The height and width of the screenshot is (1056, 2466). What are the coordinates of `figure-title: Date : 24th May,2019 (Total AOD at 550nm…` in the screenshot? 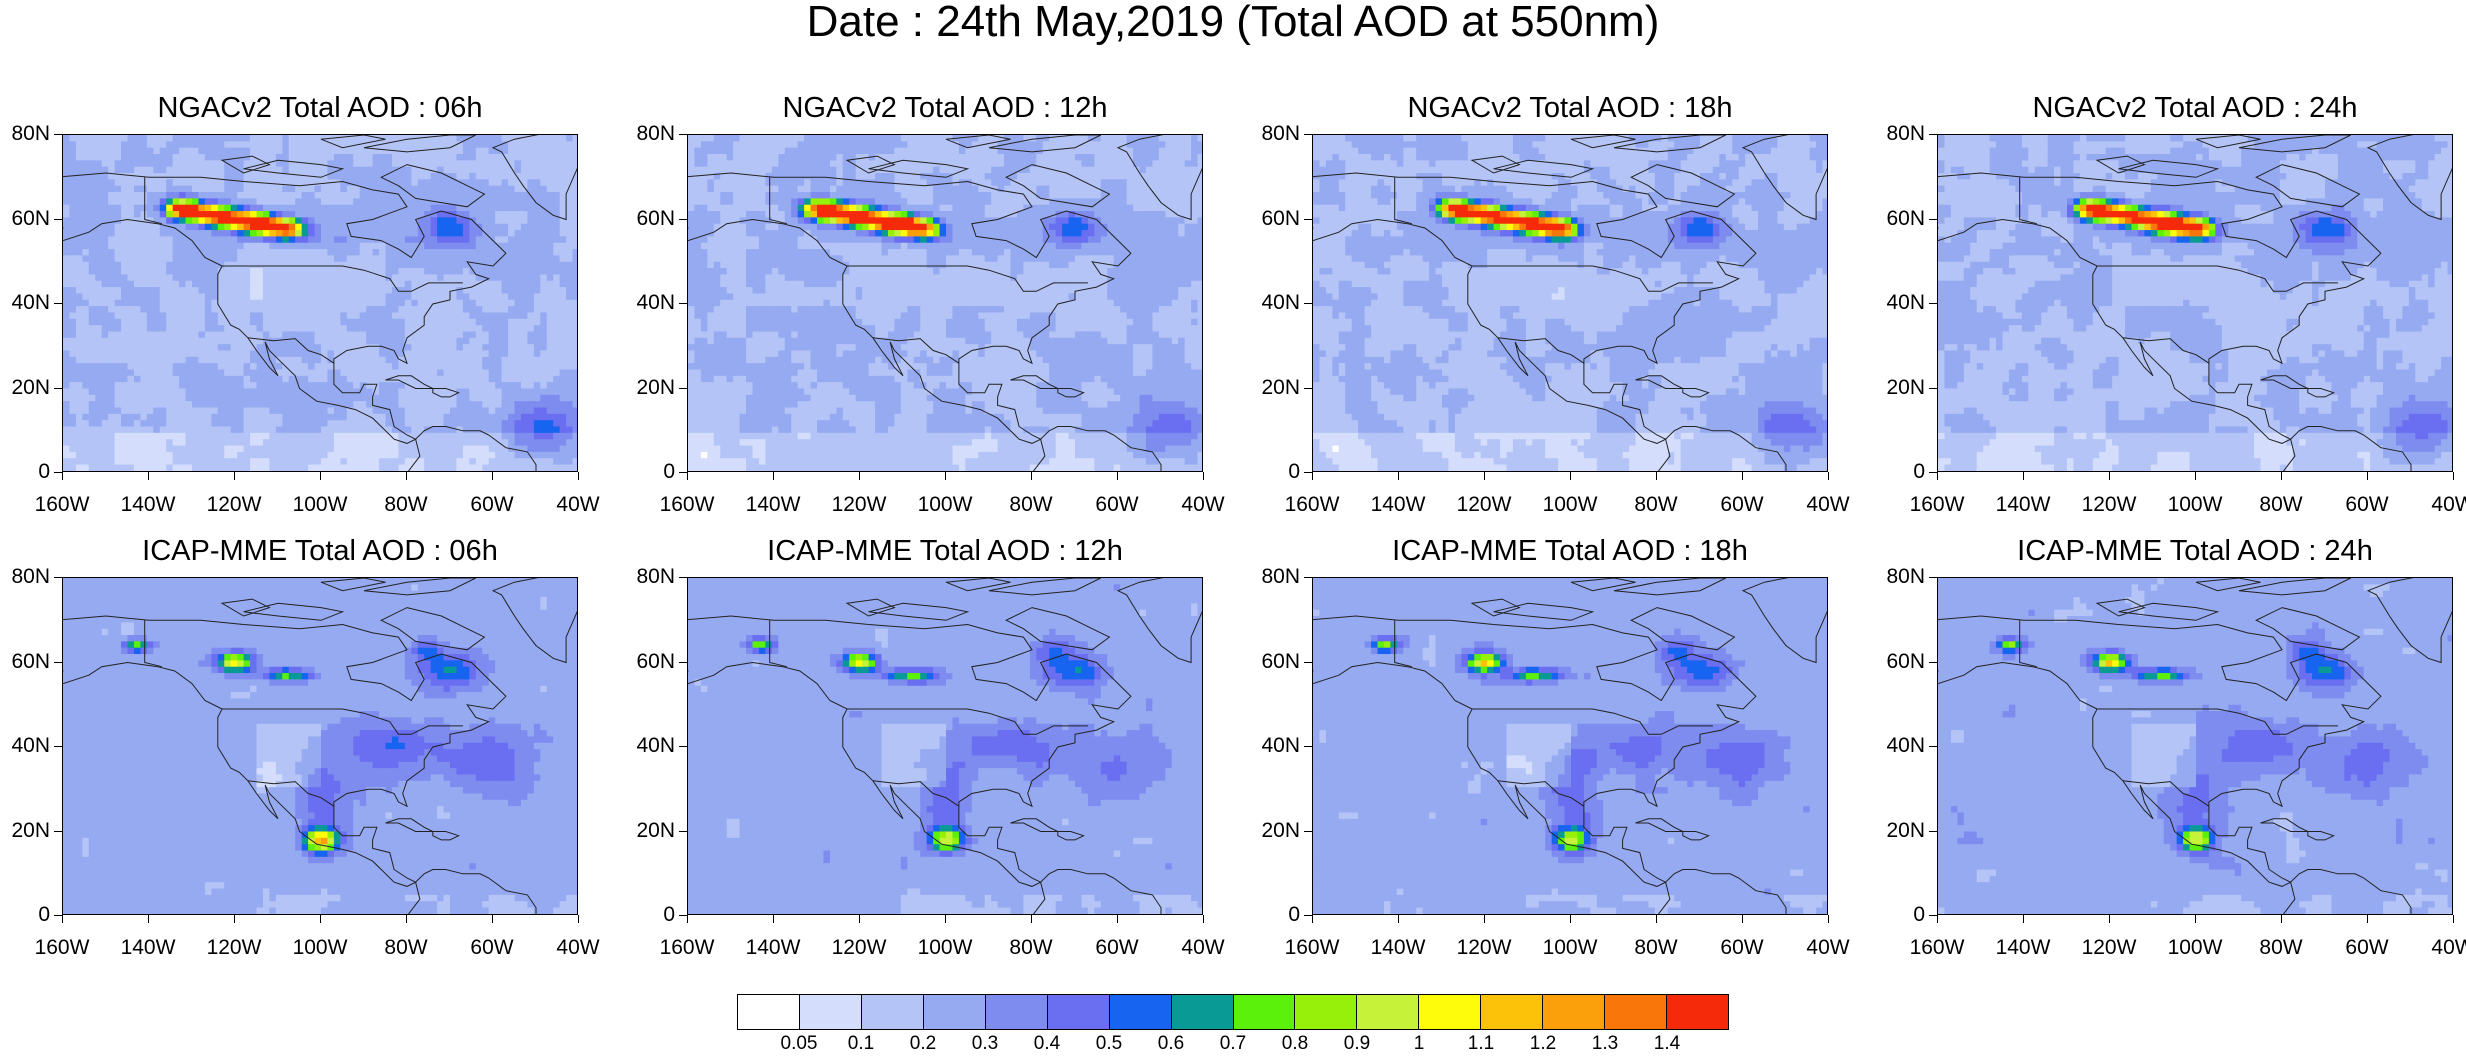 It's located at (1233, 22).